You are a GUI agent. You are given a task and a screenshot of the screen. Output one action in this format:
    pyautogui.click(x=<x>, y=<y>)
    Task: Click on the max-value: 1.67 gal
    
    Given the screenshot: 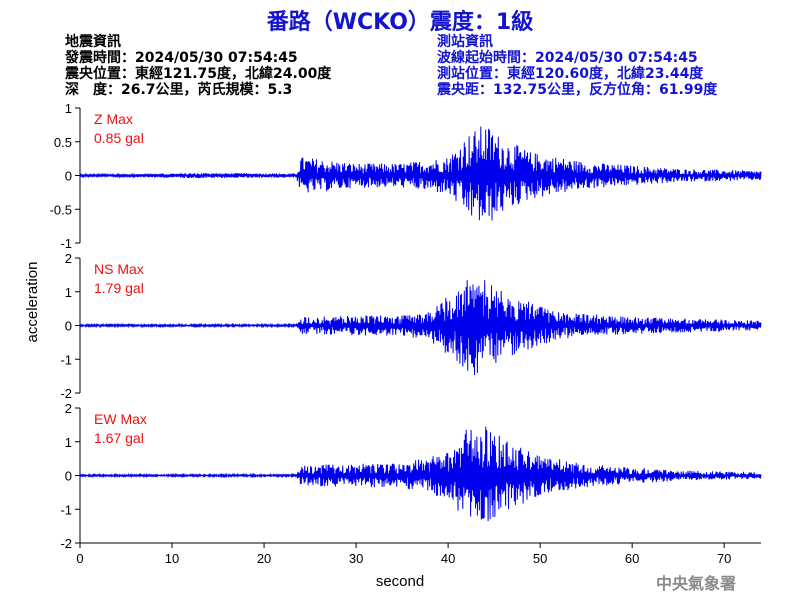 What is the action you would take?
    pyautogui.click(x=119, y=438)
    